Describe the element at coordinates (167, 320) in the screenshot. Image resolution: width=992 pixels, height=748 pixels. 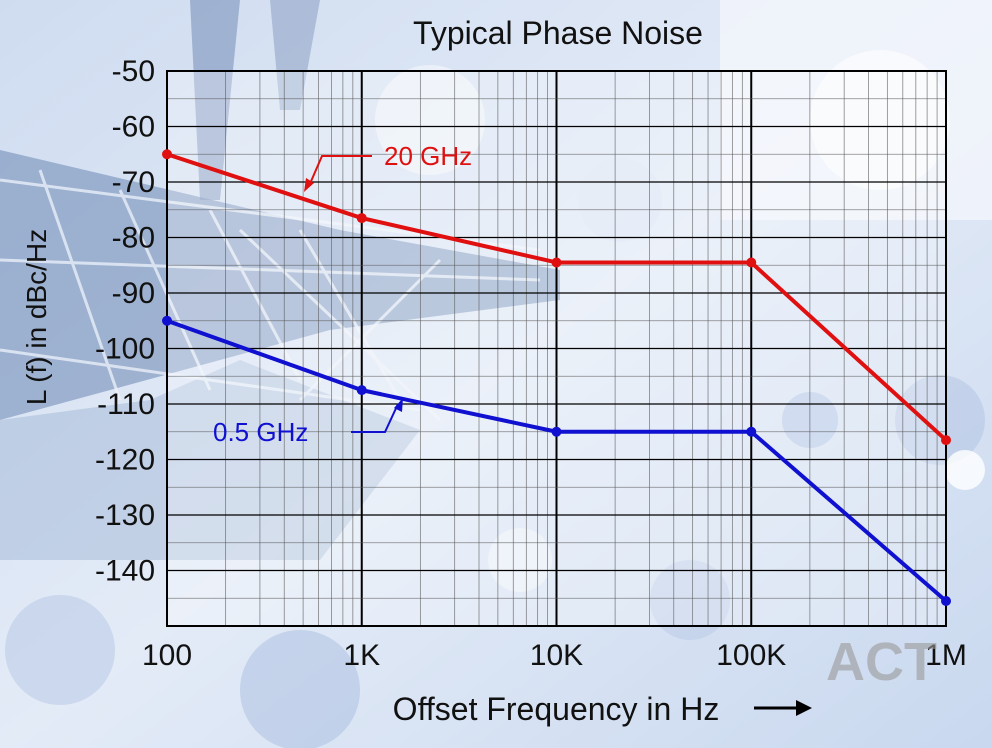
I see `data-point-s1-p0` at that location.